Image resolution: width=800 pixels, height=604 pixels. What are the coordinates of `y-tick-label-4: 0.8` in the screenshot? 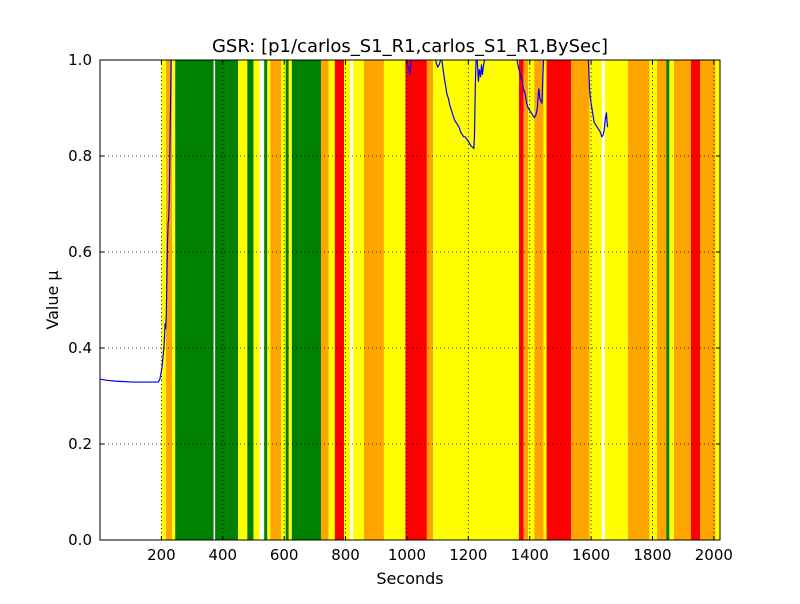 It's located at (80, 156).